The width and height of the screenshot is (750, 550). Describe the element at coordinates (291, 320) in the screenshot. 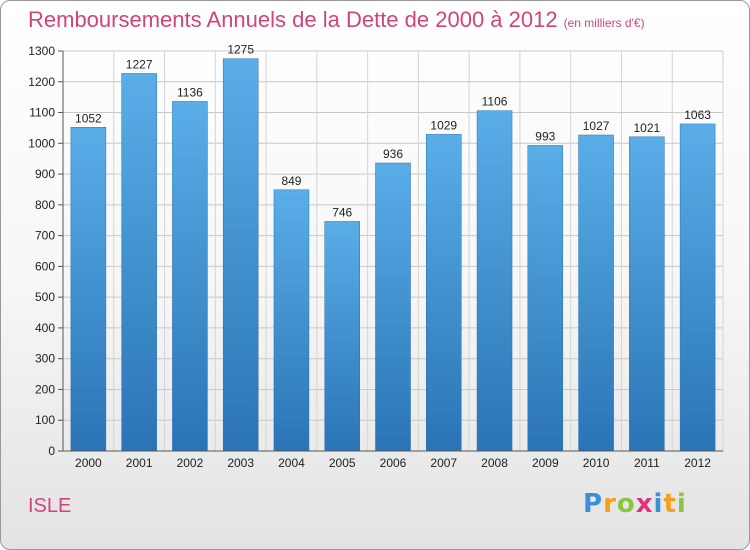

I see `bar-2004` at that location.